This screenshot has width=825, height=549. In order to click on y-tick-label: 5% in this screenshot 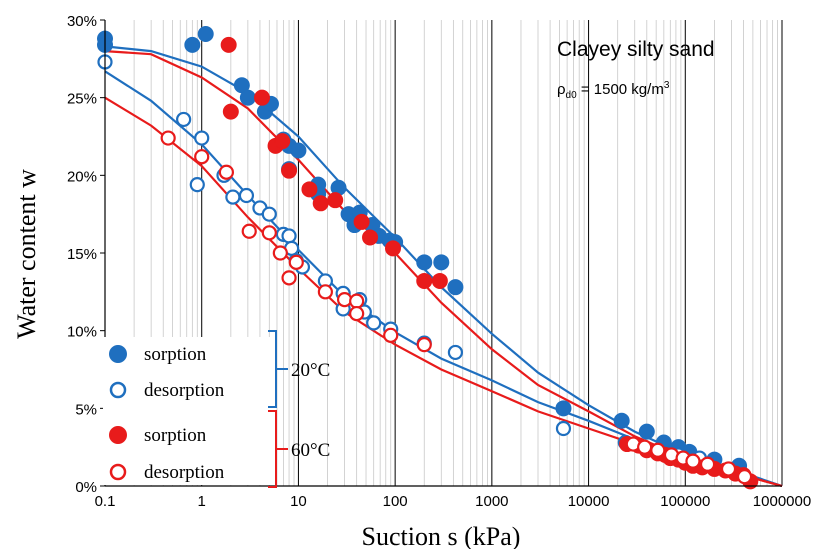, I will do `click(86, 409)`.